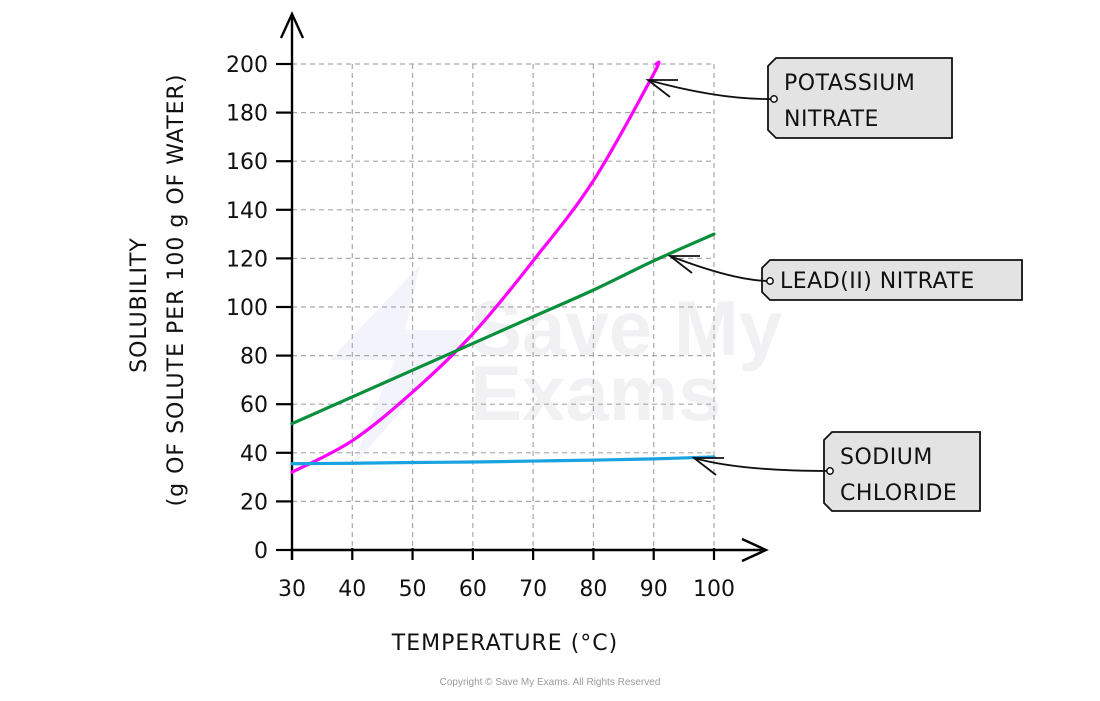 The height and width of the screenshot is (701, 1100). What do you see at coordinates (533, 589) in the screenshot?
I see `x-tick-label: 70` at bounding box center [533, 589].